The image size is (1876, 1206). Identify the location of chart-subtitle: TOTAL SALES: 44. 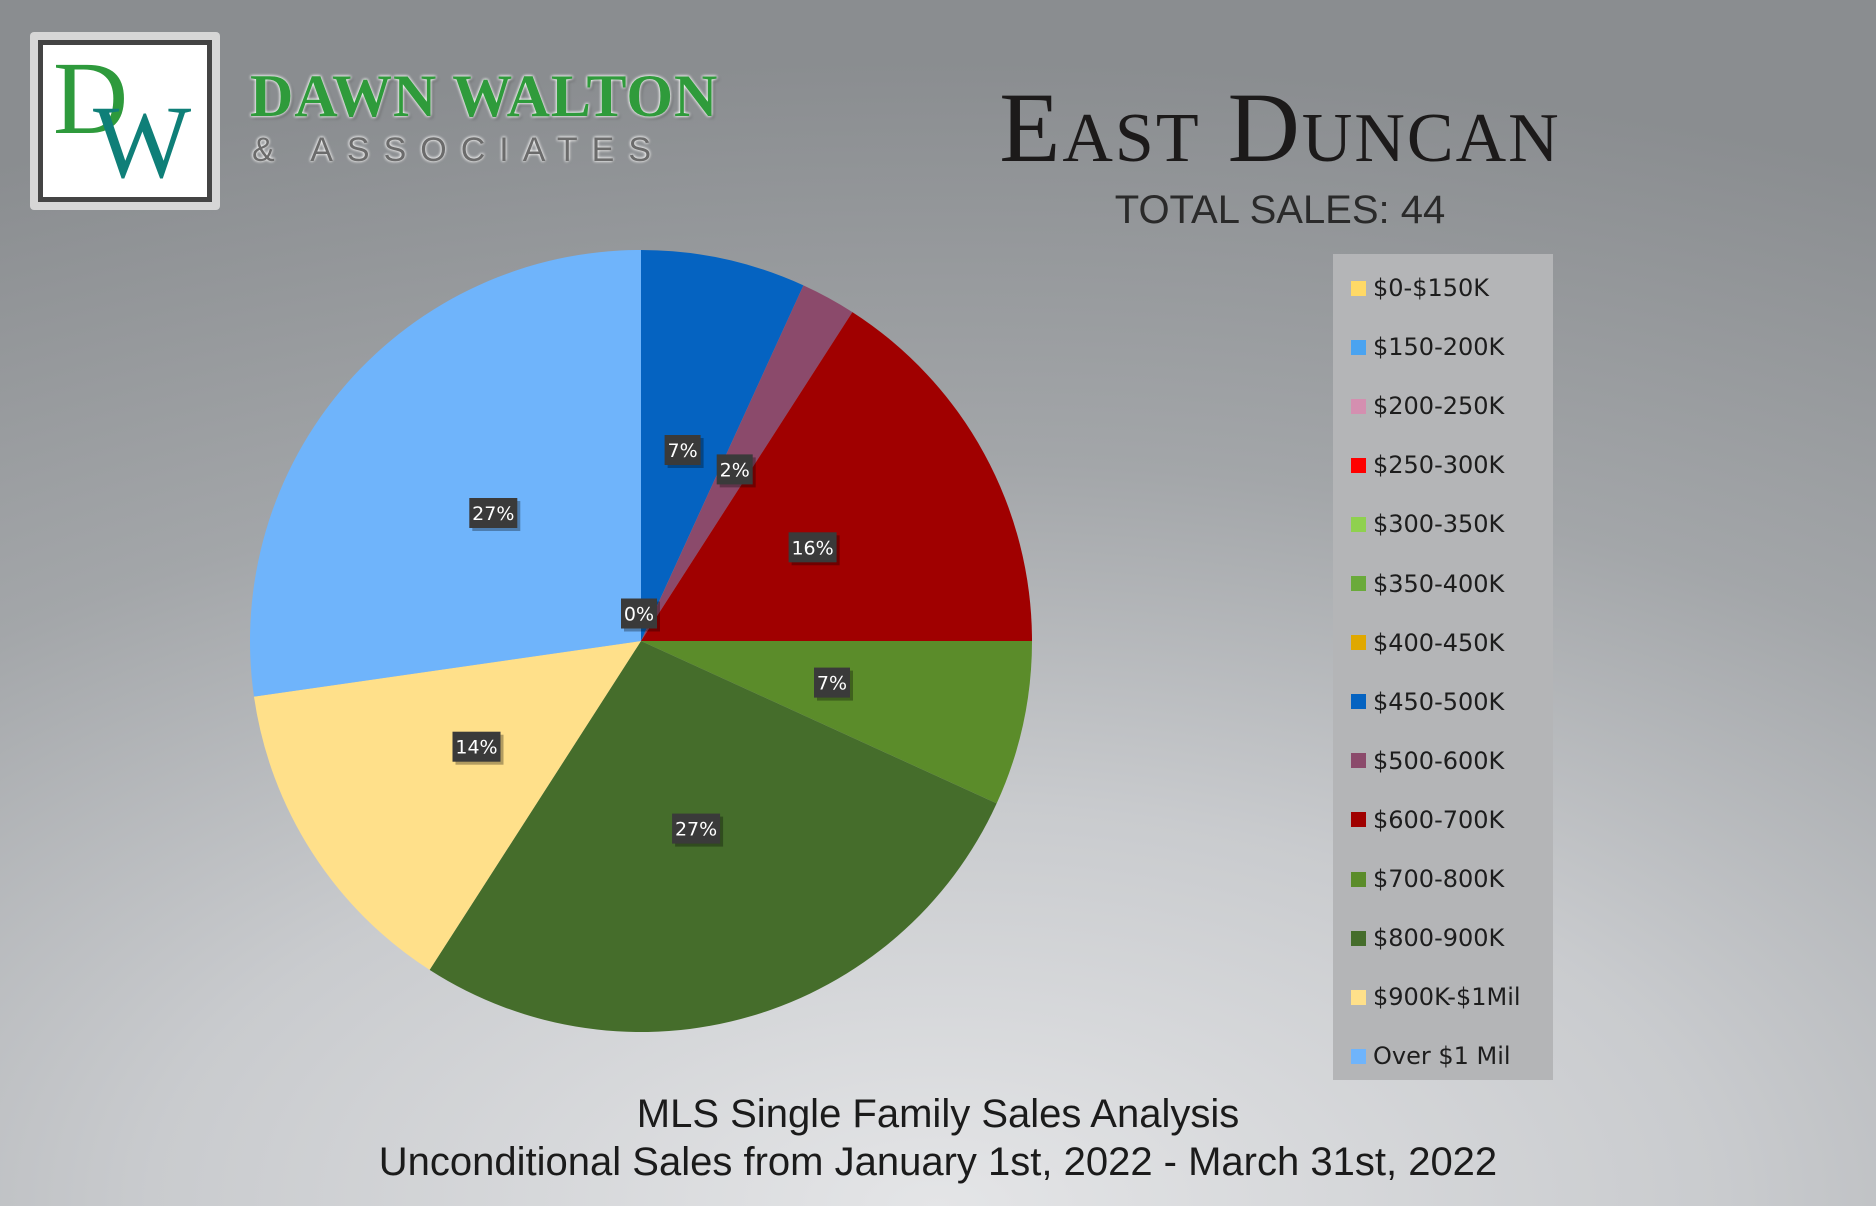
(1280, 210).